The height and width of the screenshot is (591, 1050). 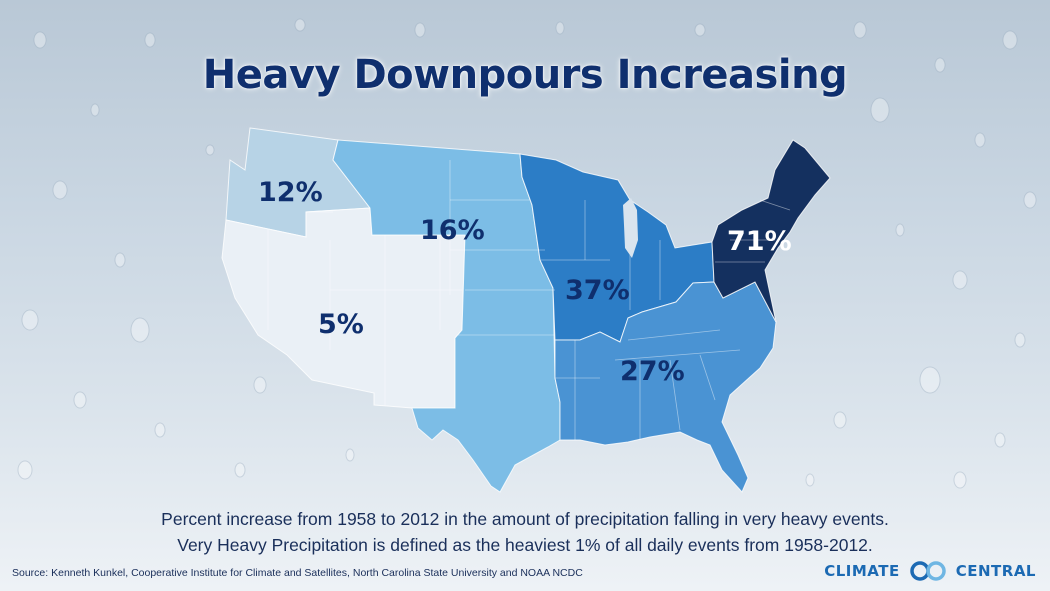 What do you see at coordinates (630, 228) in the screenshot?
I see `lake-michigan` at bounding box center [630, 228].